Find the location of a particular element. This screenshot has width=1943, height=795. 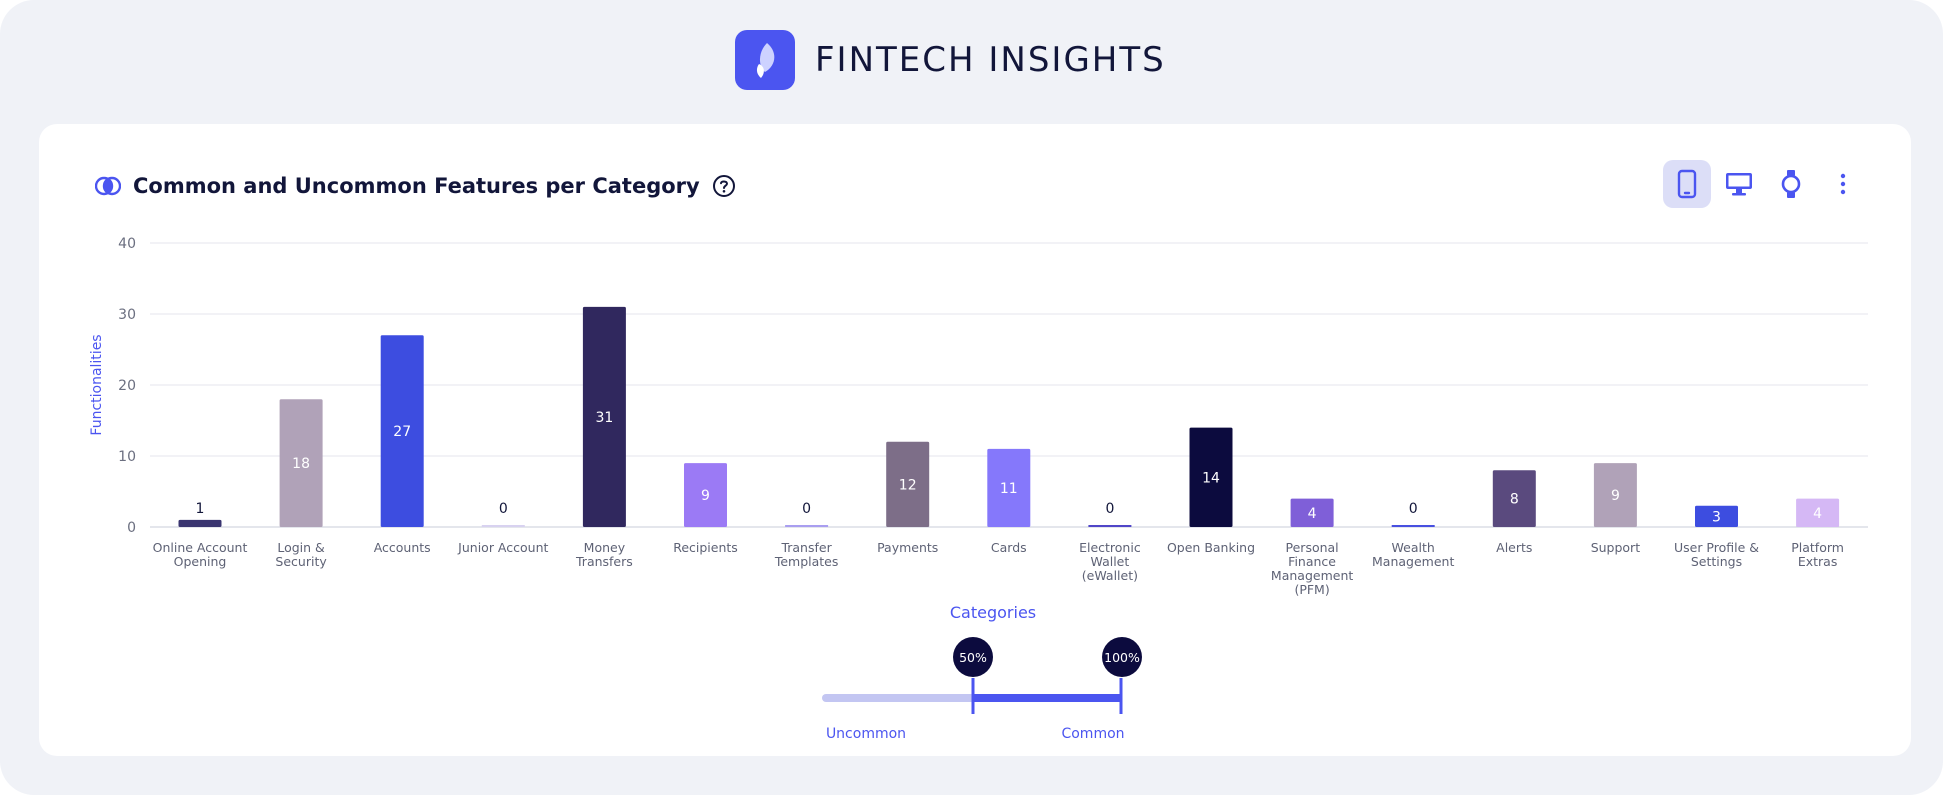

desktop-view-button is located at coordinates (1739, 184).